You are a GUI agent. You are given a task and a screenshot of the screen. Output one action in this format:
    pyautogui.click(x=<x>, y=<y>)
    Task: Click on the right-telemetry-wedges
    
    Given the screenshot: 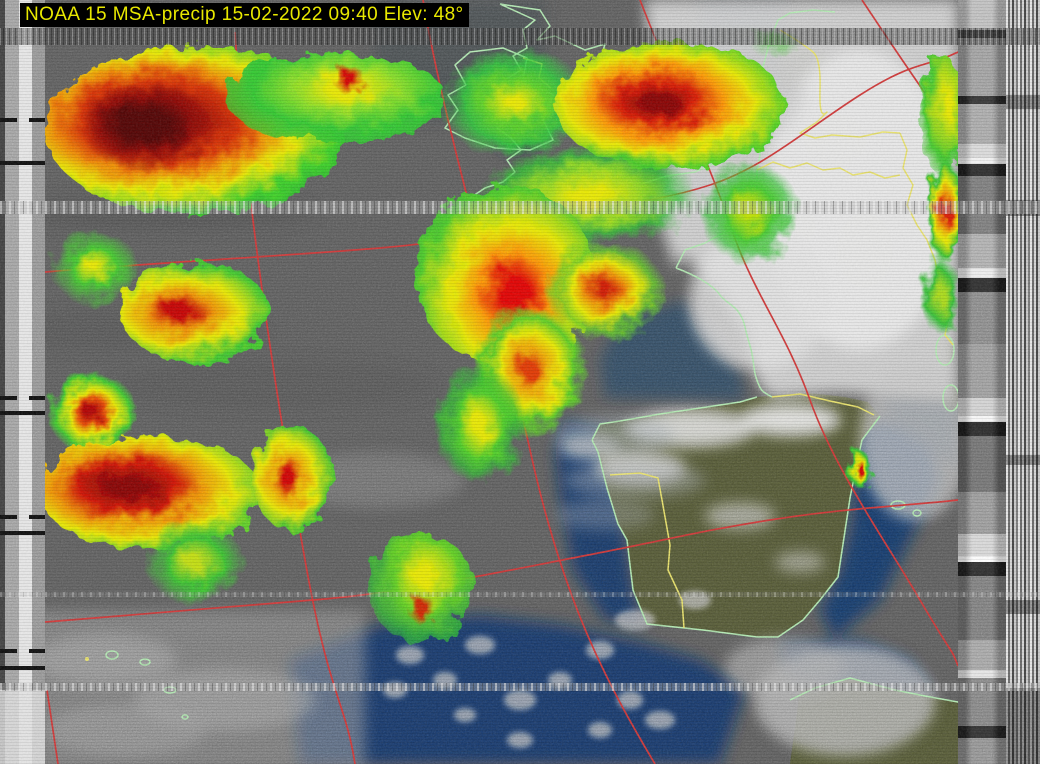 What is the action you would take?
    pyautogui.click(x=982, y=382)
    